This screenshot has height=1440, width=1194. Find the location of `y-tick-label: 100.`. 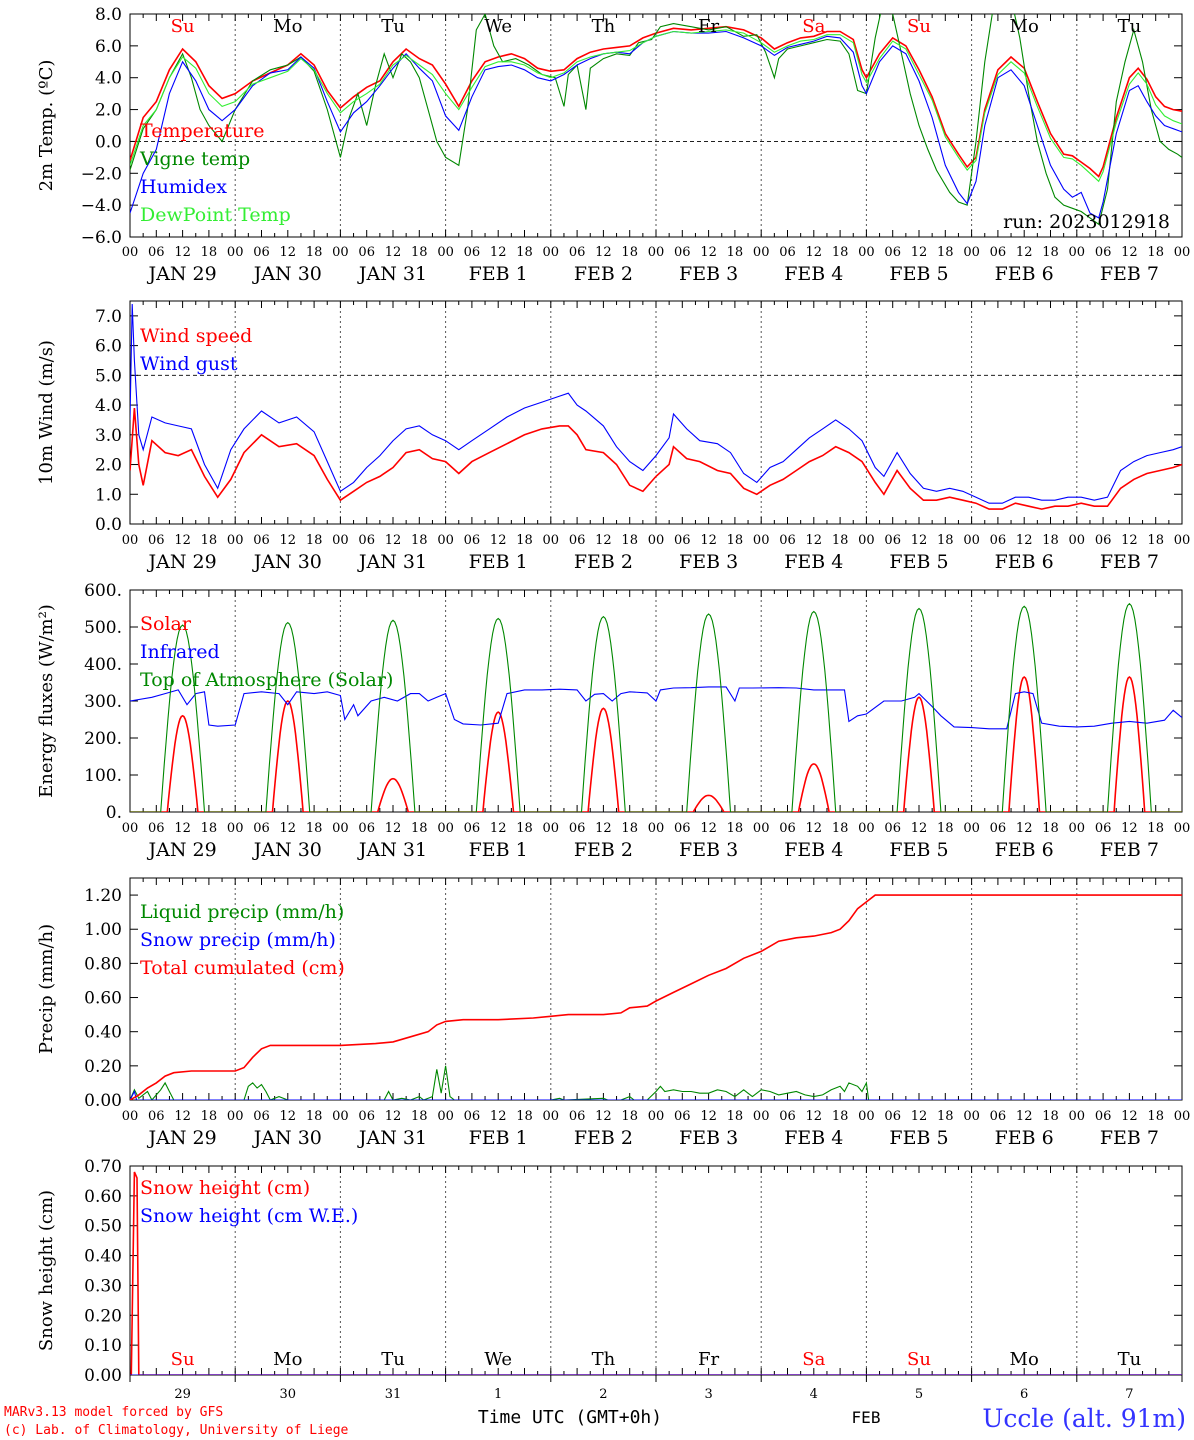

y-tick-label: 100. is located at coordinates (103, 776).